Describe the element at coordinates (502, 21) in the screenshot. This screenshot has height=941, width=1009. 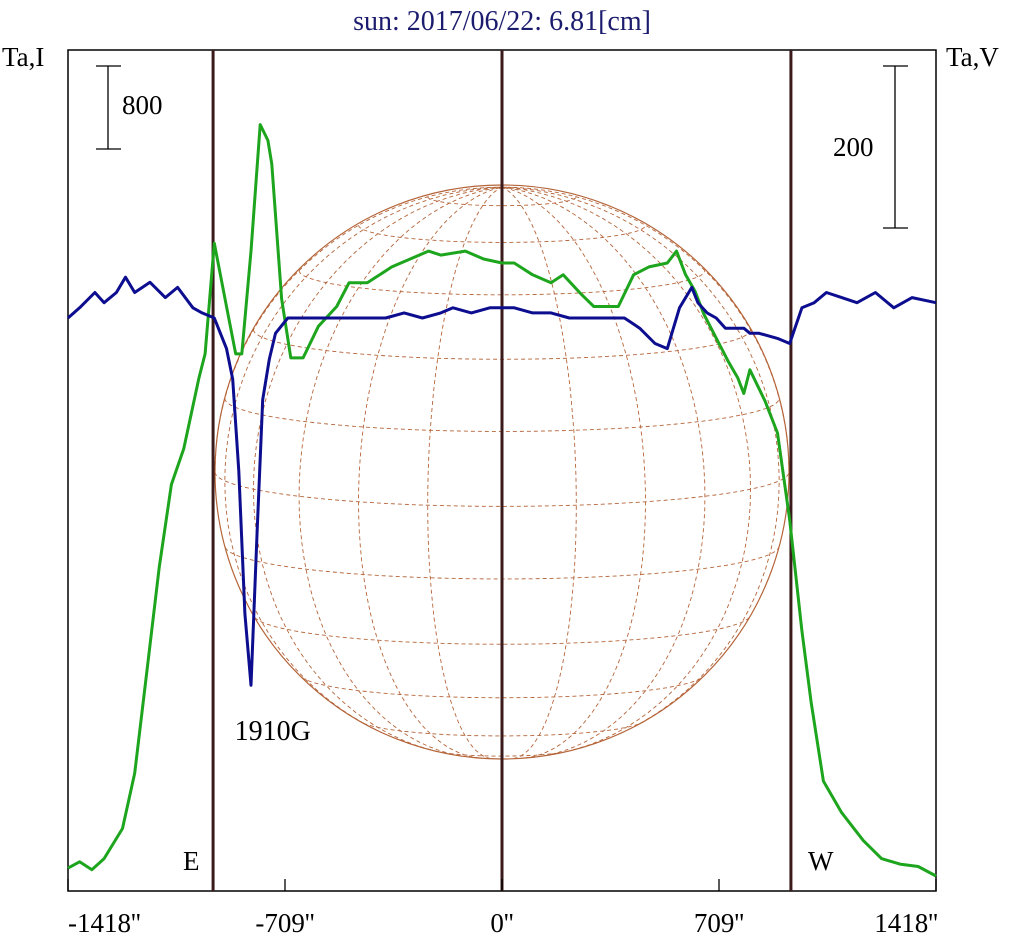
I see `chart-title: sun: 2017/06/22: 6.81[cm]` at that location.